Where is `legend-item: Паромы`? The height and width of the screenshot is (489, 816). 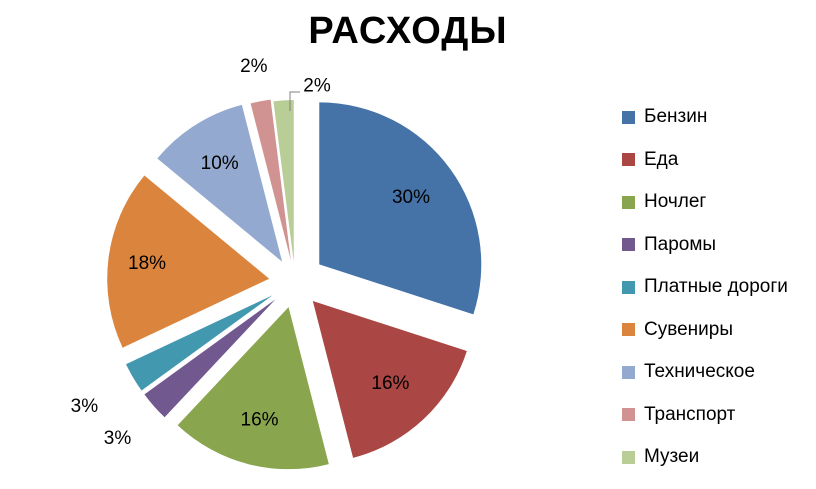 legend-item: Паромы is located at coordinates (705, 245).